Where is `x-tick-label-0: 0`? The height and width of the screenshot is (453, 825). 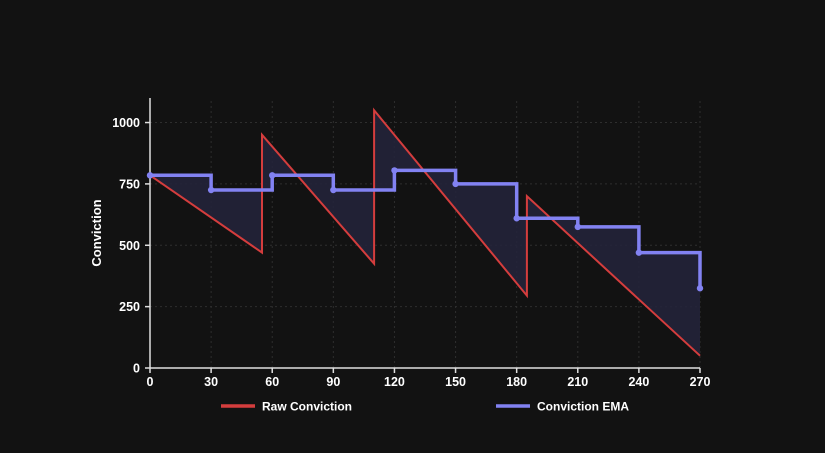
x-tick-label-0: 0 is located at coordinates (150, 382).